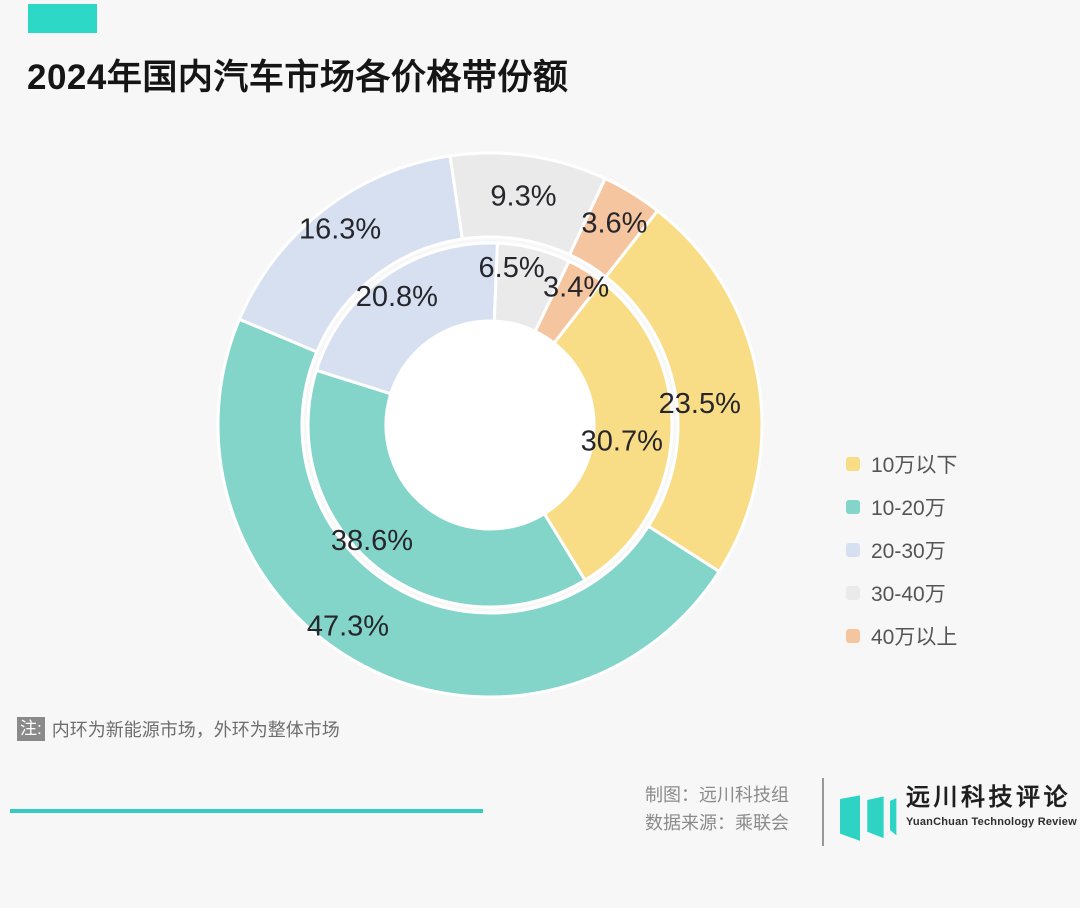 This screenshot has height=908, width=1080. Describe the element at coordinates (717, 809) in the screenshot. I see `credits: 制图：远川科技组 数据来源：乘联会` at that location.